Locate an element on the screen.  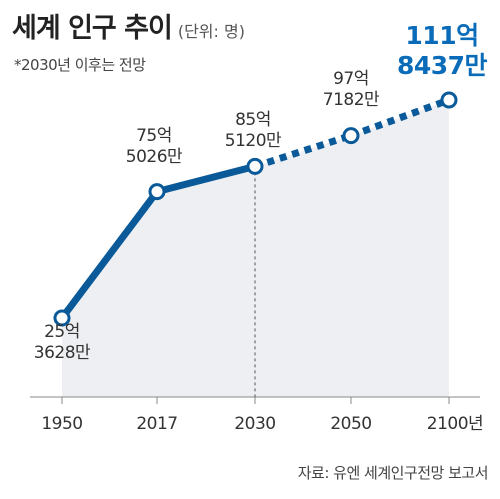
data-label: 3628만 is located at coordinates (62, 353).